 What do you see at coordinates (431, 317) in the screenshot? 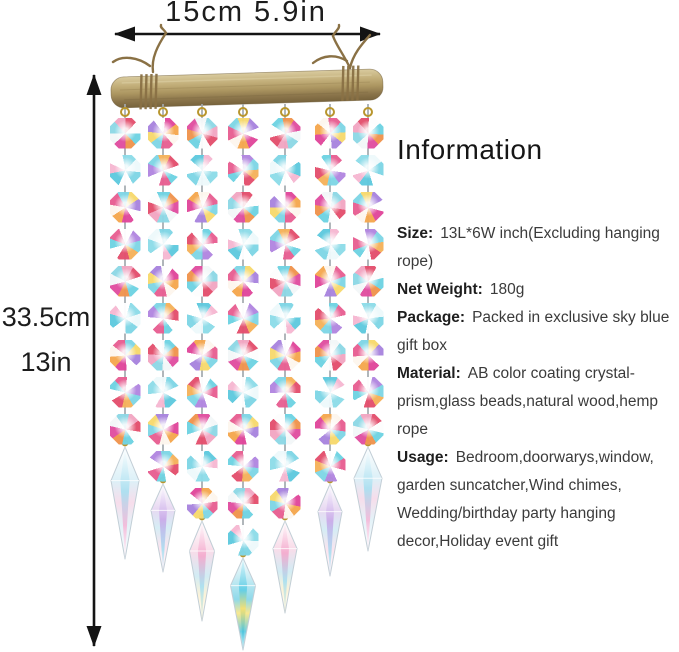
I see `field-label: Package:` at bounding box center [431, 317].